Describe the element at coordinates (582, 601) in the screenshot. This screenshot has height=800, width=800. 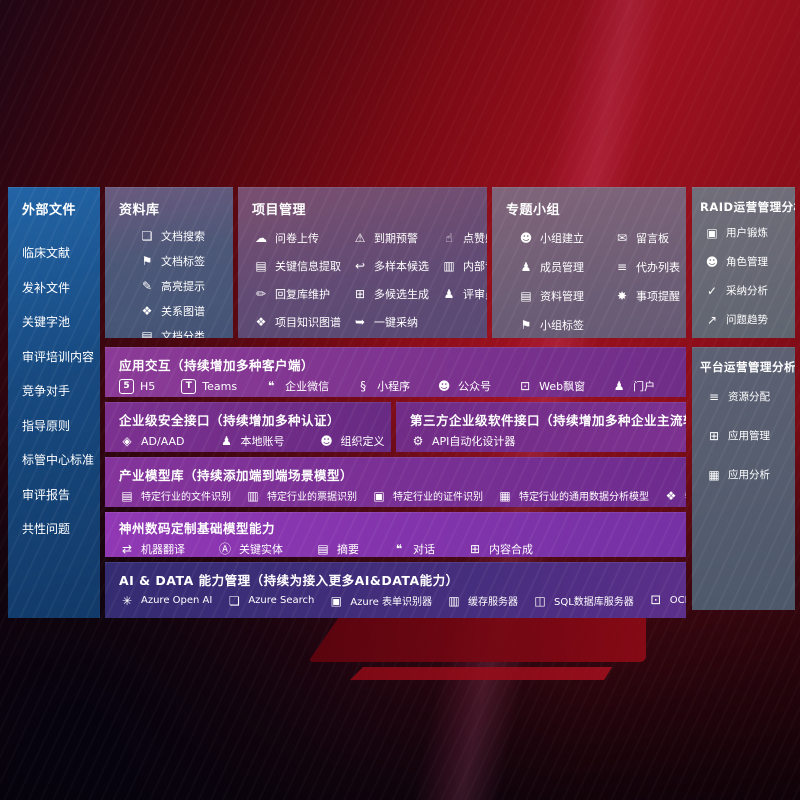
I see `diagram-item: ◫ SQL数据库服务器` at that location.